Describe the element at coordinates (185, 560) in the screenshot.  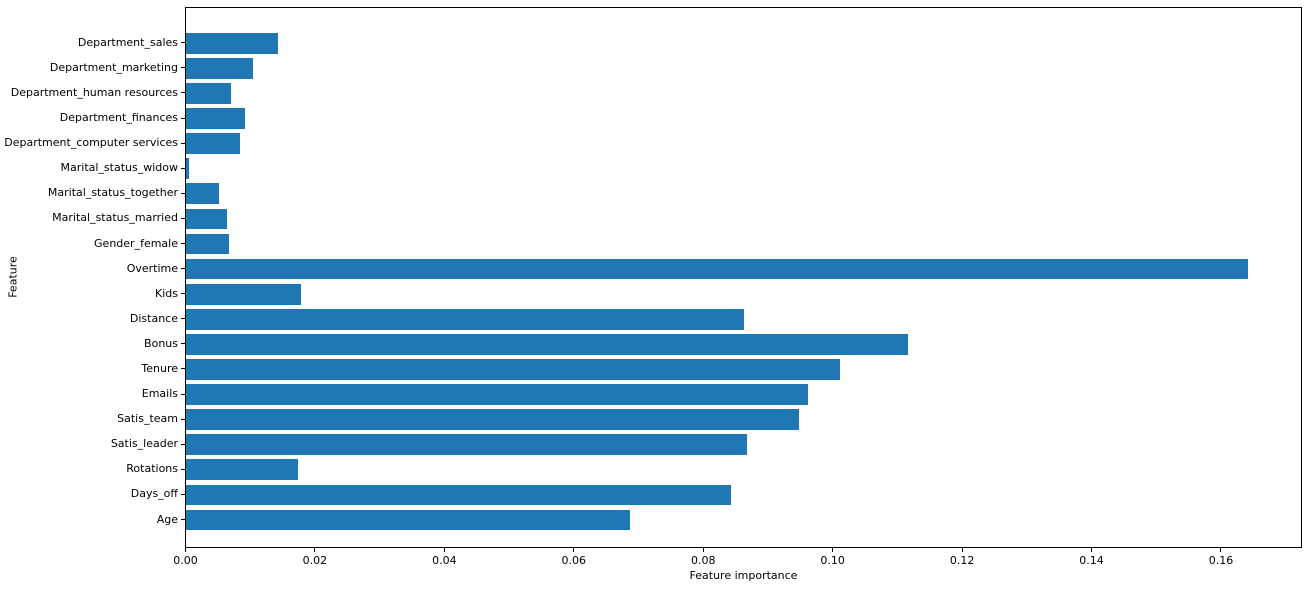
I see `x-tick-label: 0.00` at that location.